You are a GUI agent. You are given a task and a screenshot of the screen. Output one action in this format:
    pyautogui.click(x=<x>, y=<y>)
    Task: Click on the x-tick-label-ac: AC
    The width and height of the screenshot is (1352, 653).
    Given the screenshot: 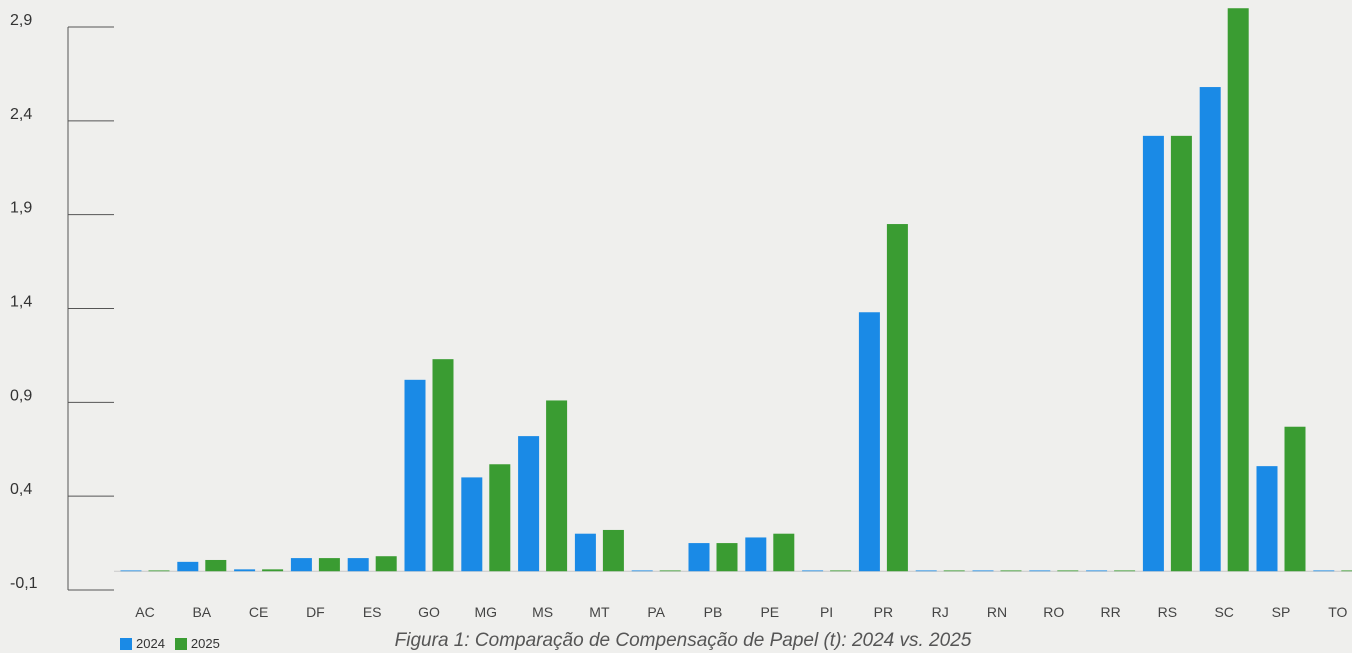 What is the action you would take?
    pyautogui.click(x=144, y=612)
    